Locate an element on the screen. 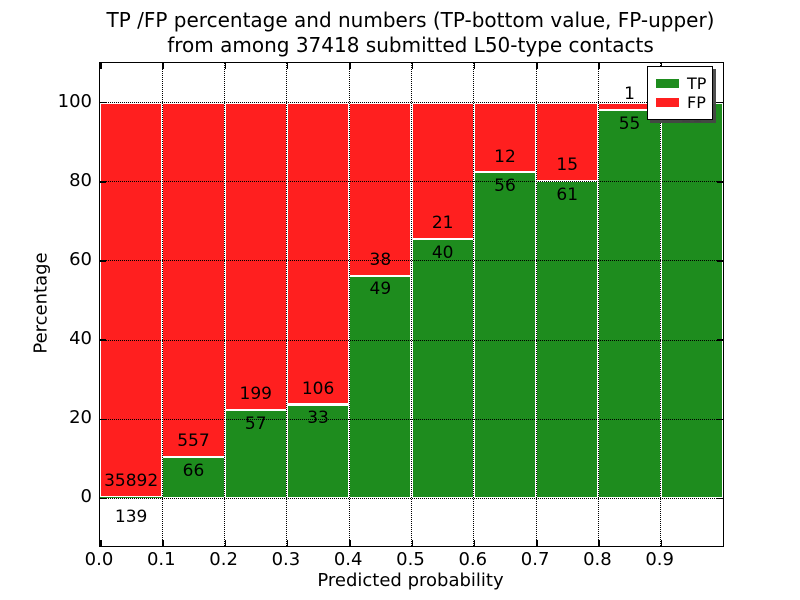 Image resolution: width=800 pixels, height=600 pixels. y-tick-label: 100 is located at coordinates (74, 101).